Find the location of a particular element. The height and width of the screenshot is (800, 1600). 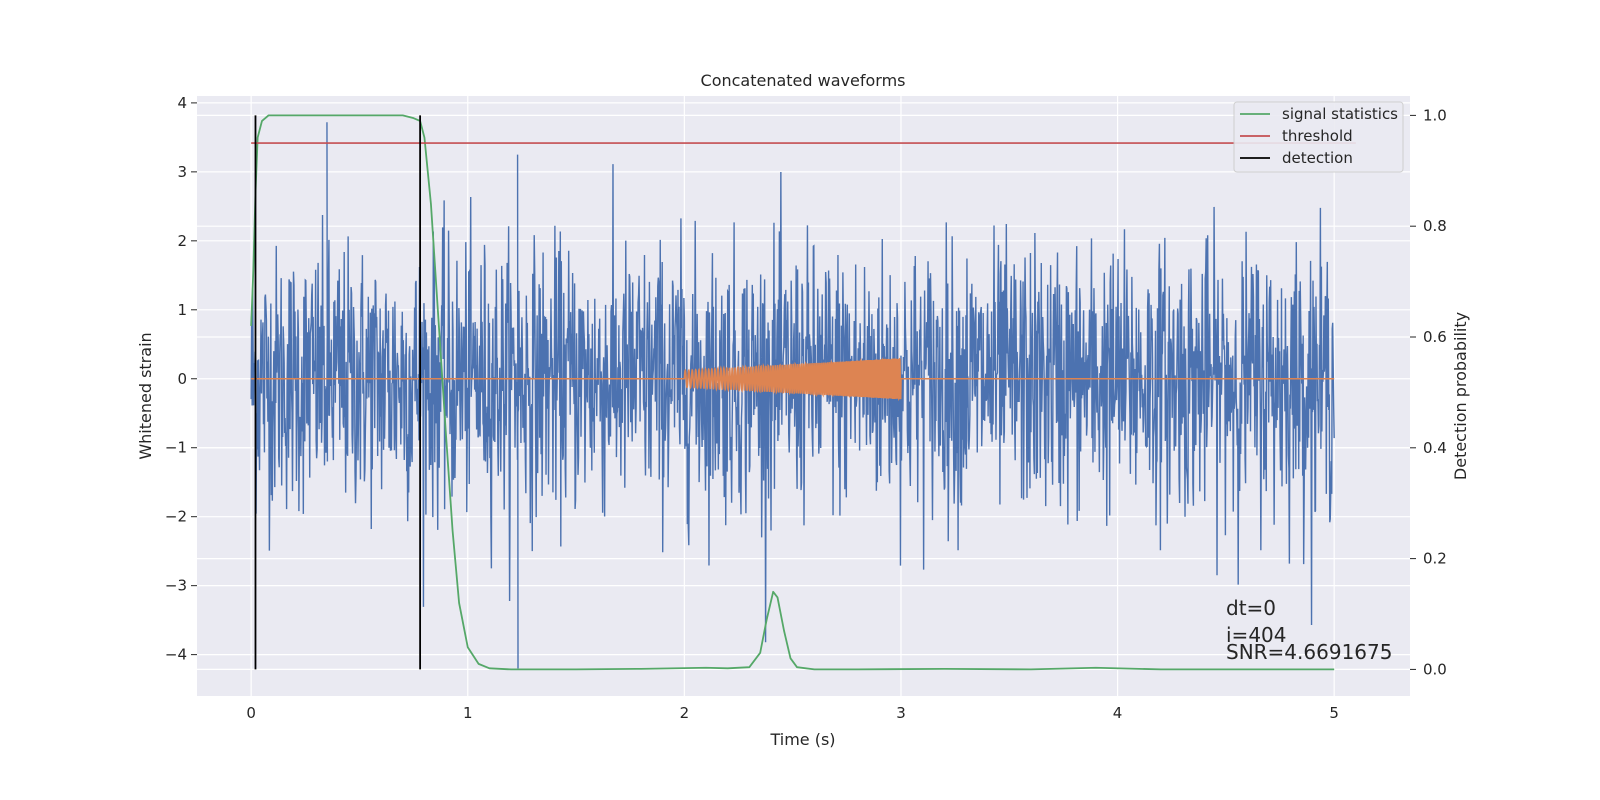

template-series is located at coordinates (793, 379).